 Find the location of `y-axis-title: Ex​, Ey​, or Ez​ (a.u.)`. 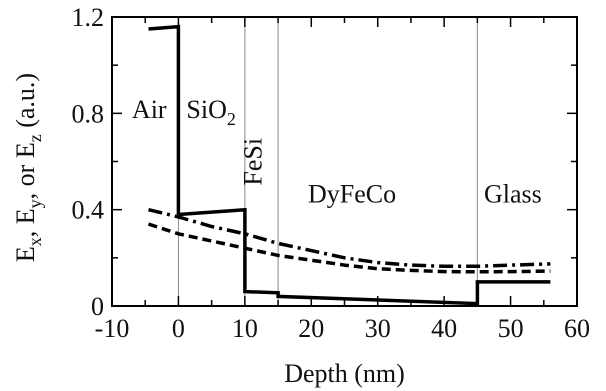

y-axis-title: Ex​, Ey​, or Ez​ (a.u.) is located at coordinates (28, 167).